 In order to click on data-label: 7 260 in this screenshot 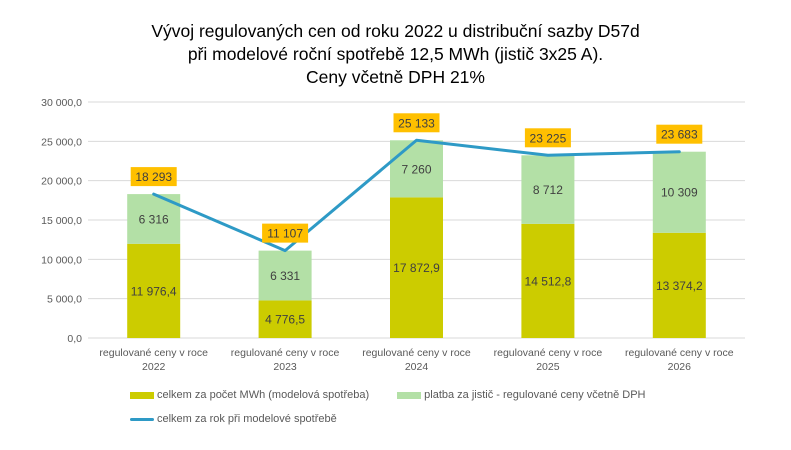, I will do `click(416, 169)`.